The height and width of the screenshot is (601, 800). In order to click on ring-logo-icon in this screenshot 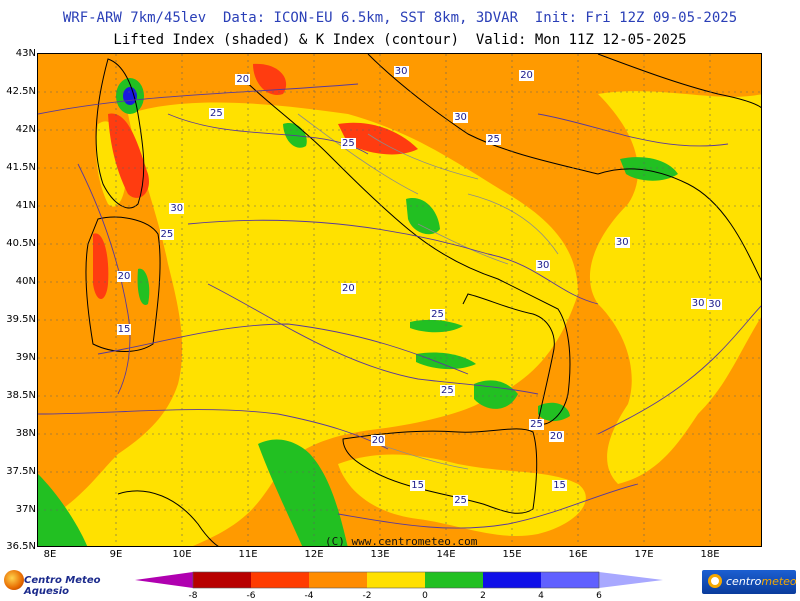, I will do `click(715, 581)`.